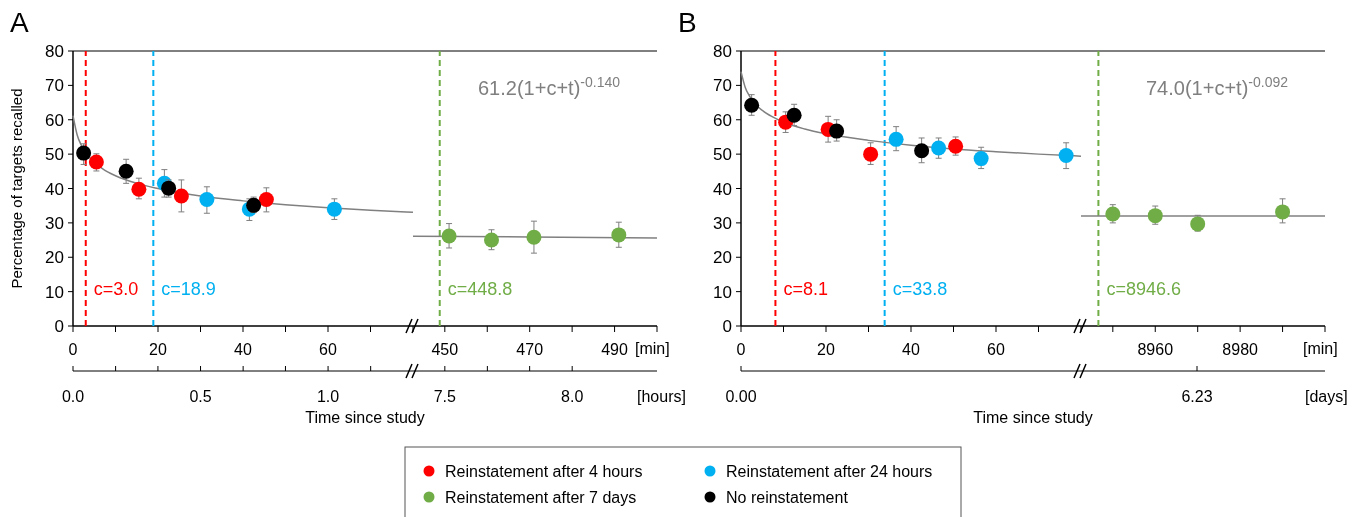 The width and height of the screenshot is (1358, 517). Describe the element at coordinates (328, 396) in the screenshot. I see `x2-tick-label: 1.0` at that location.